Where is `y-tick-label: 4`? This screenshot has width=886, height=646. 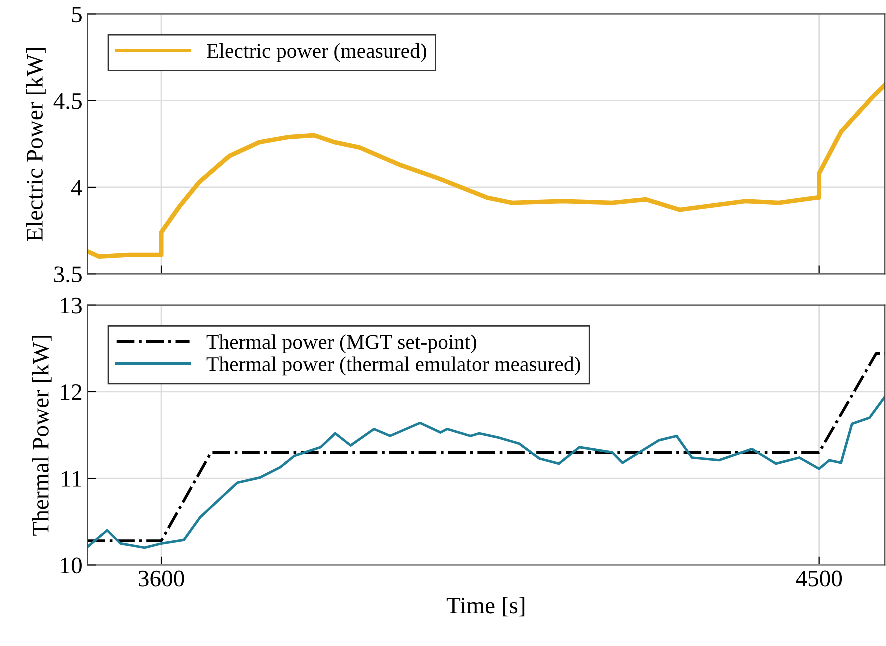 y-tick-label: 4 is located at coordinates (77, 188).